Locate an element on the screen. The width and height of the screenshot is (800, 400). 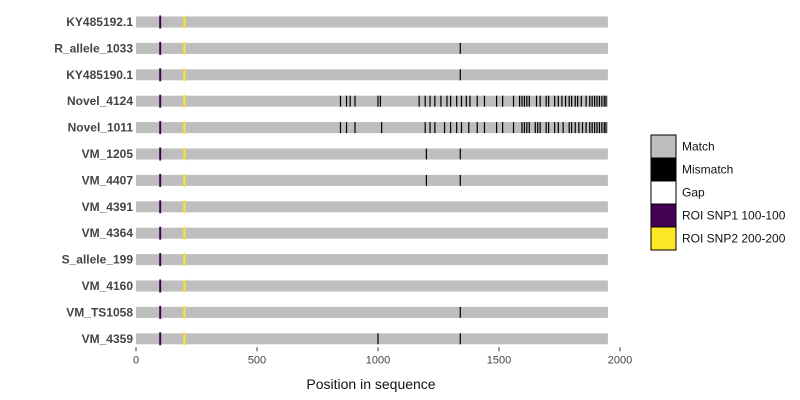
x-tick: 1500 is located at coordinates (499, 356).